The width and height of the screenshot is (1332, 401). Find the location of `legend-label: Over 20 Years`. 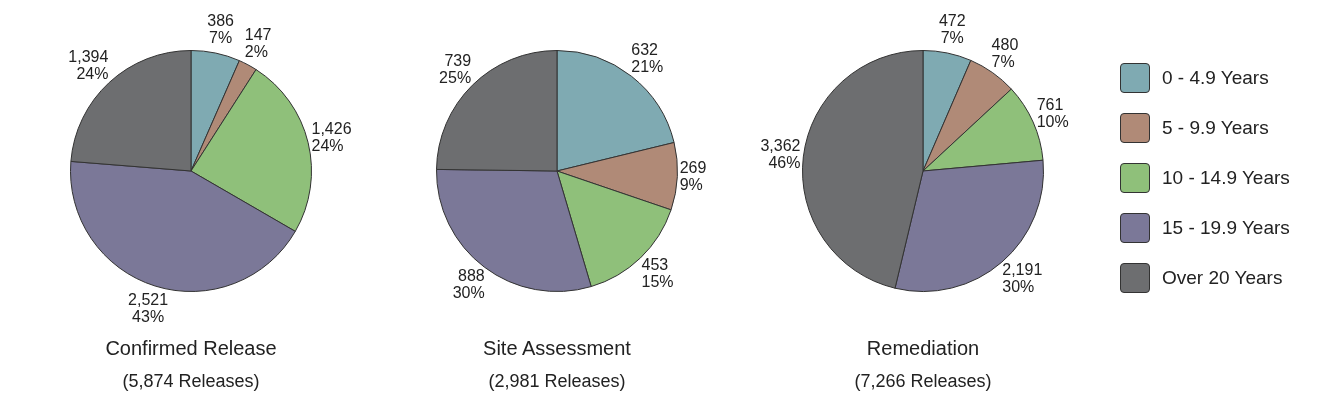

legend-label: Over 20 Years is located at coordinates (1222, 278).